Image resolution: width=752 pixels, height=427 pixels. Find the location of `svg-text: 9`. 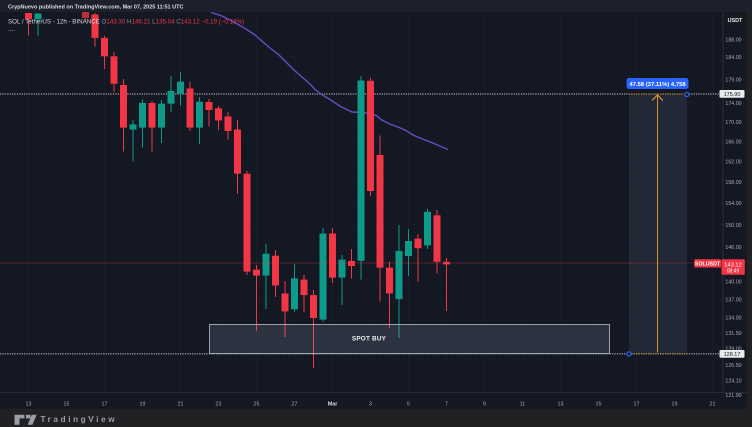

svg-text: 9 is located at coordinates (484, 405).